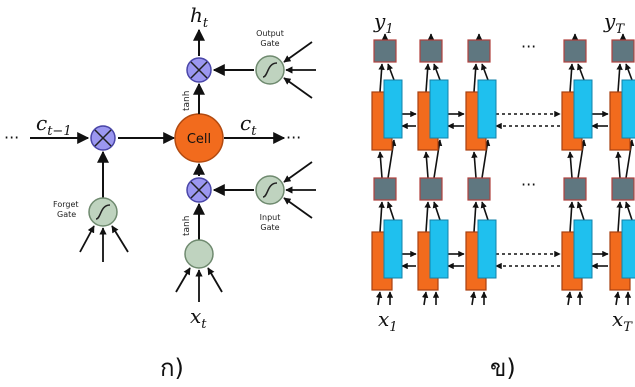  I want to click on interlayer-arrow-a-c4, so click(570, 165).